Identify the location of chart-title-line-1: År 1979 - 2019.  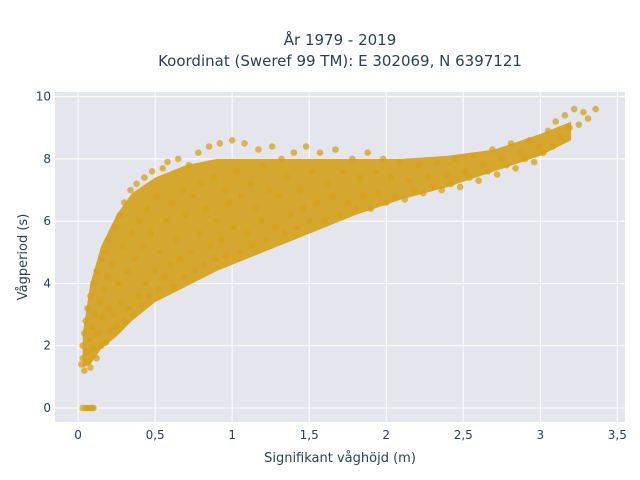
(340, 39).